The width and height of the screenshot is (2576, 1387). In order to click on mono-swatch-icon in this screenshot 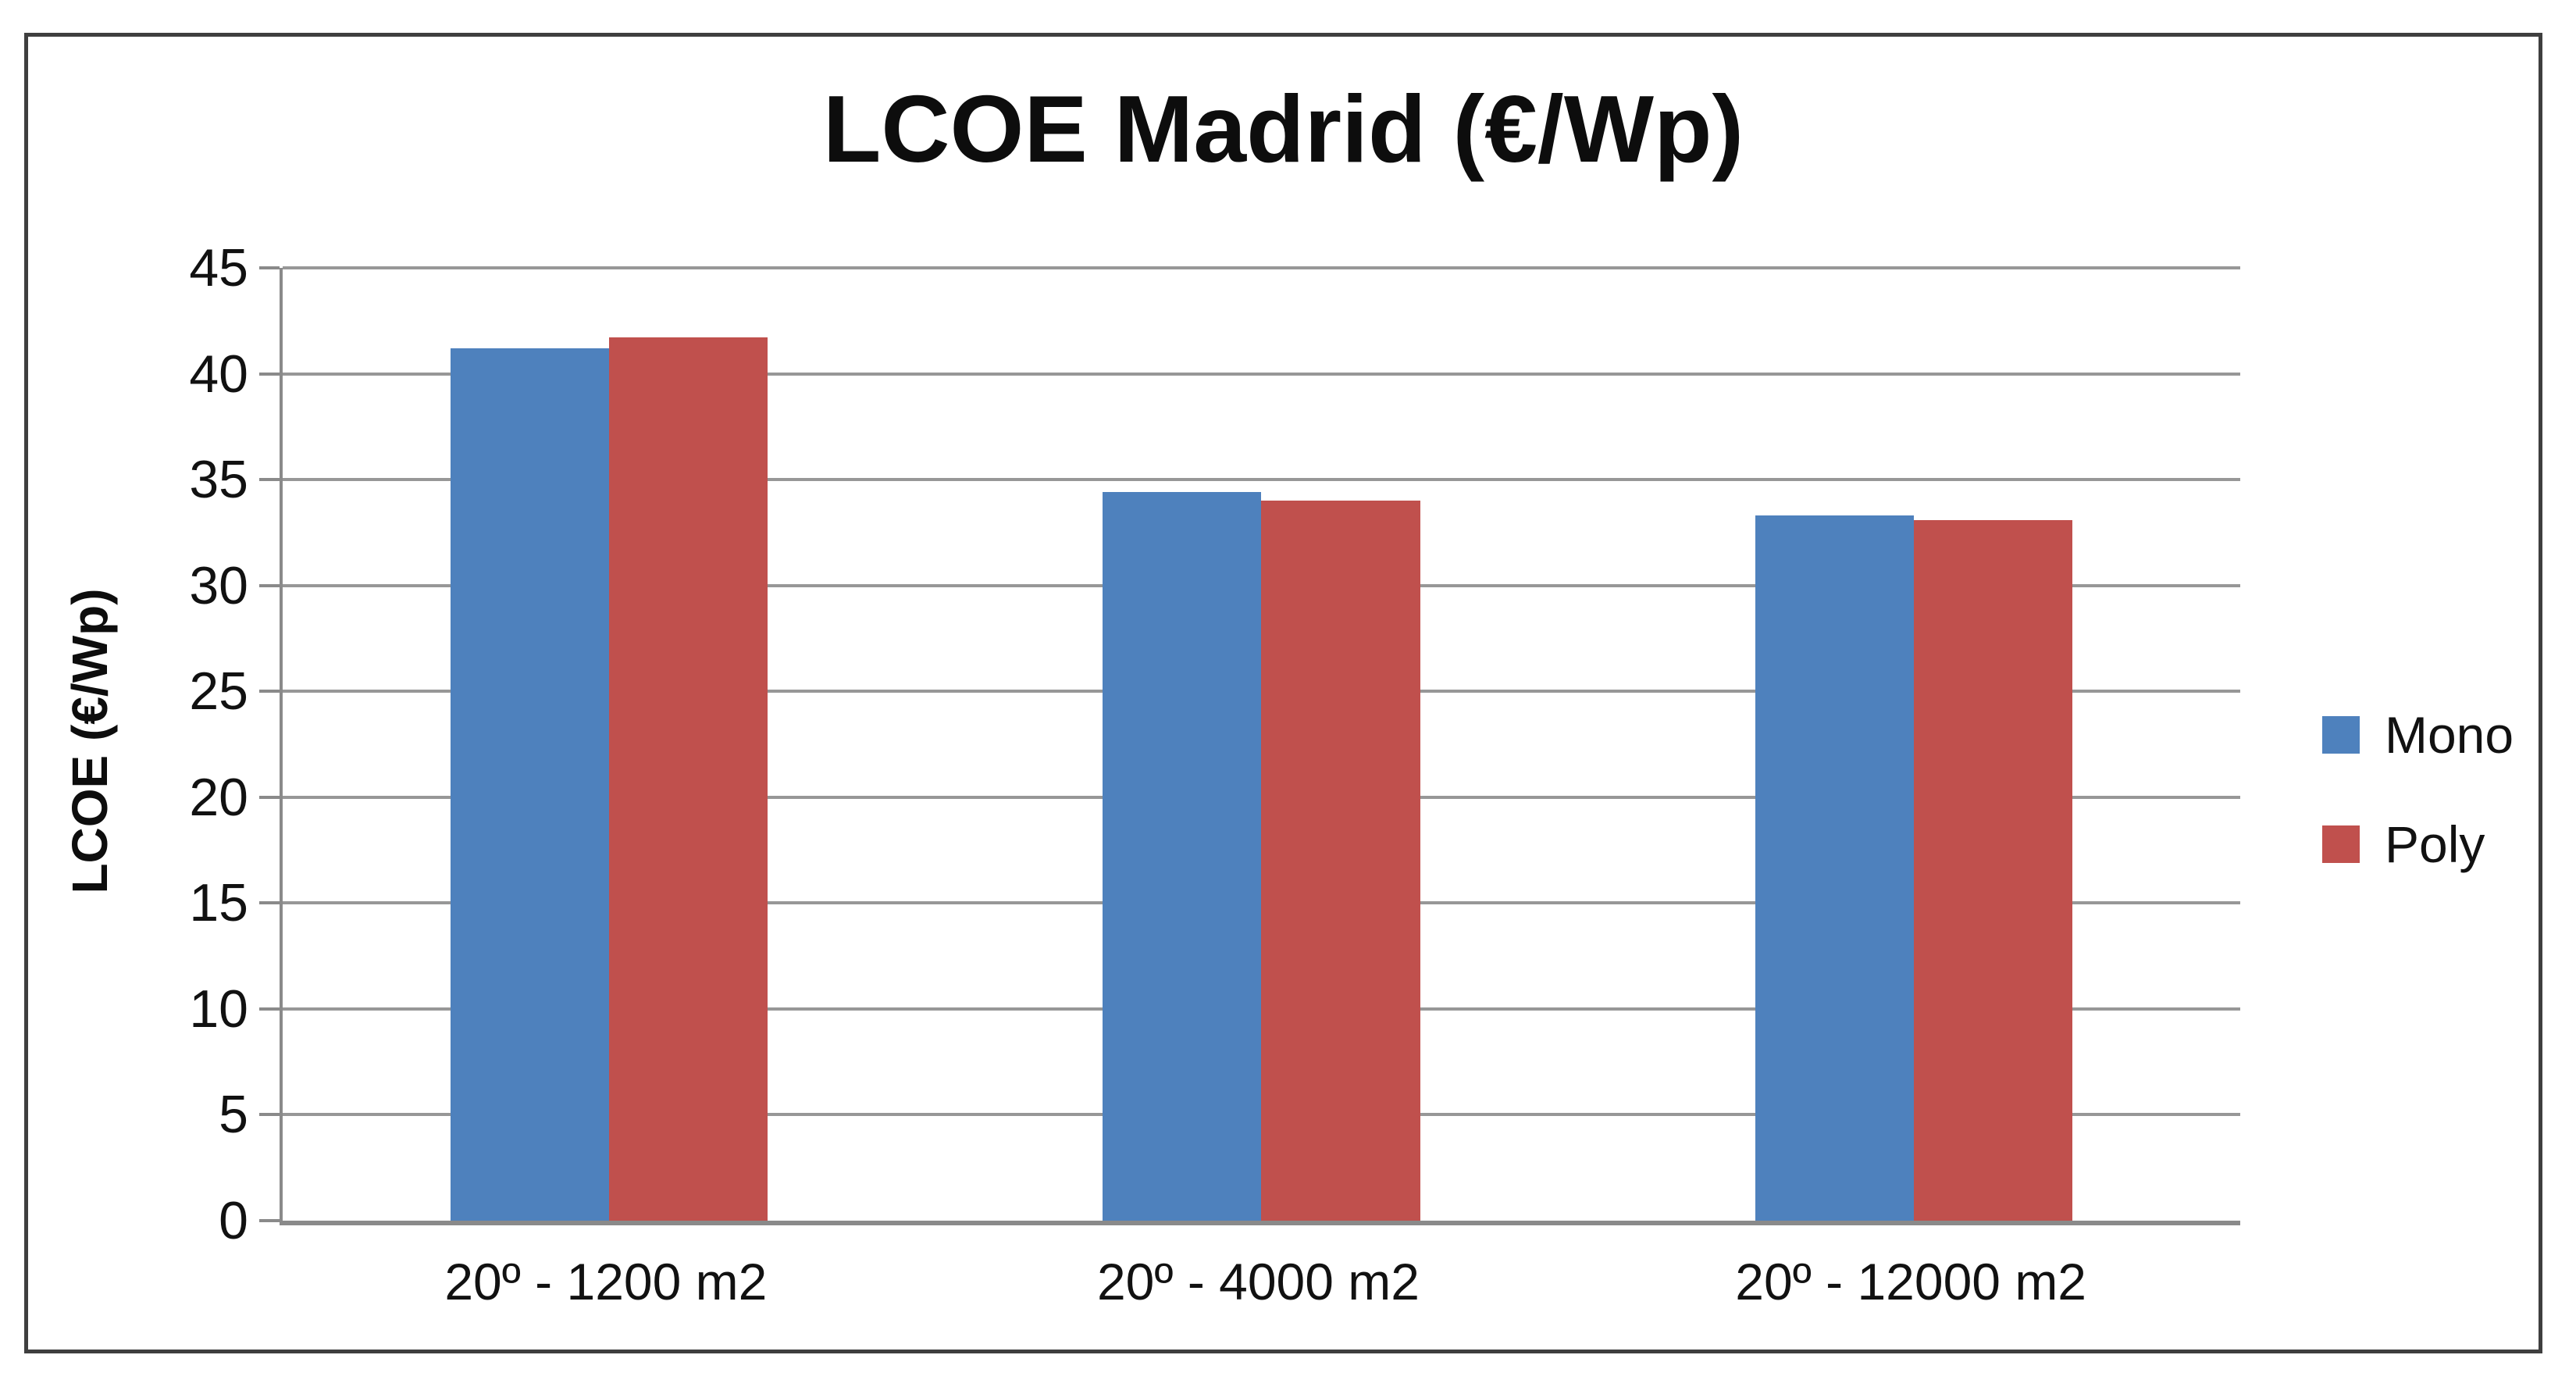, I will do `click(2341, 735)`.